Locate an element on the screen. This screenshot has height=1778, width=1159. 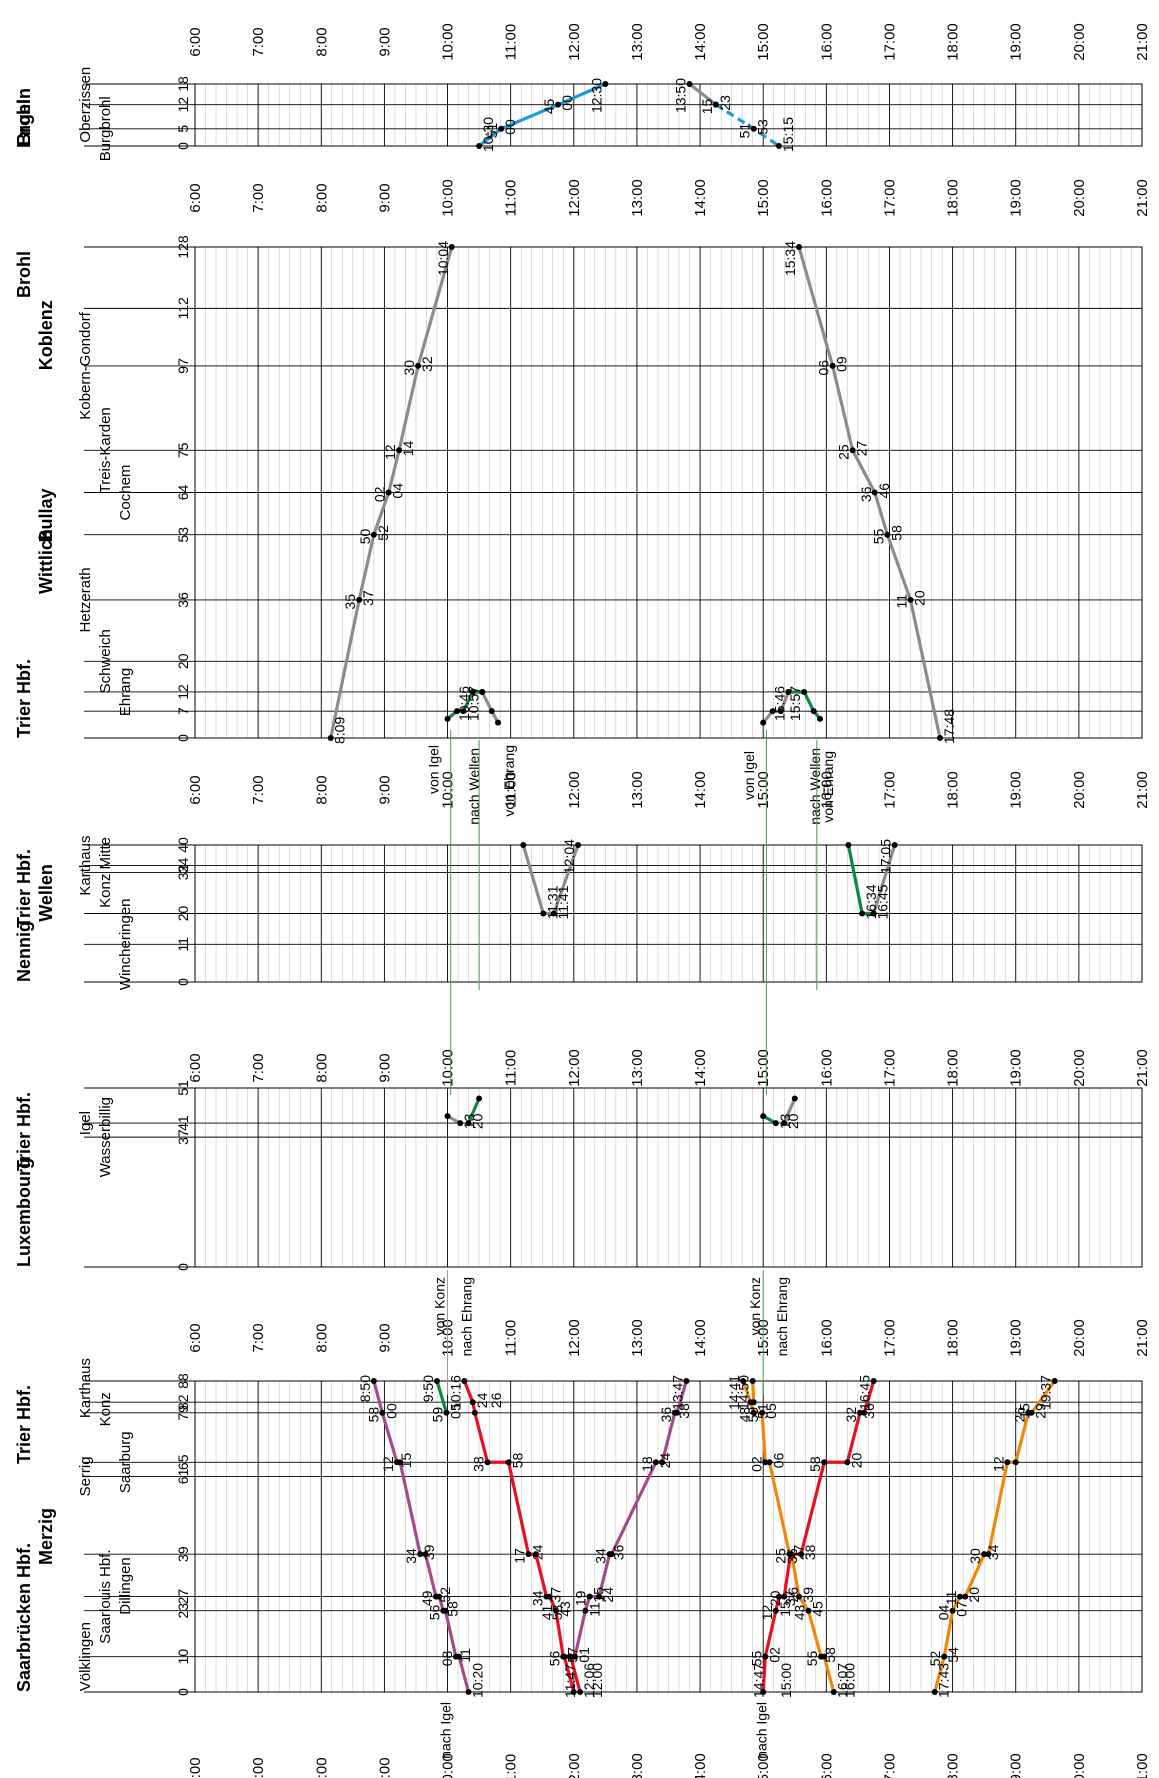
time-tick-label: 10:00 is located at coordinates (448, 1765).